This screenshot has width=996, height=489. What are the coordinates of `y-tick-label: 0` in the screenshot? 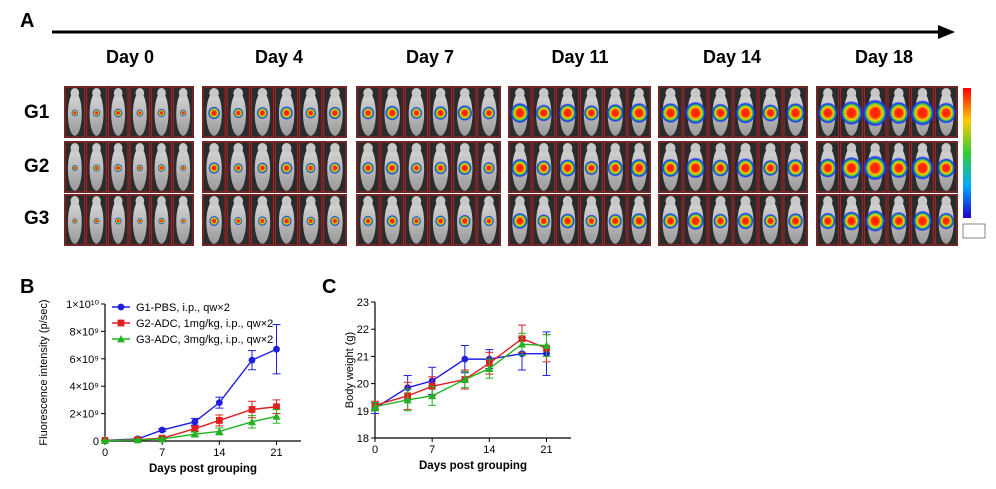 It's located at (96, 442).